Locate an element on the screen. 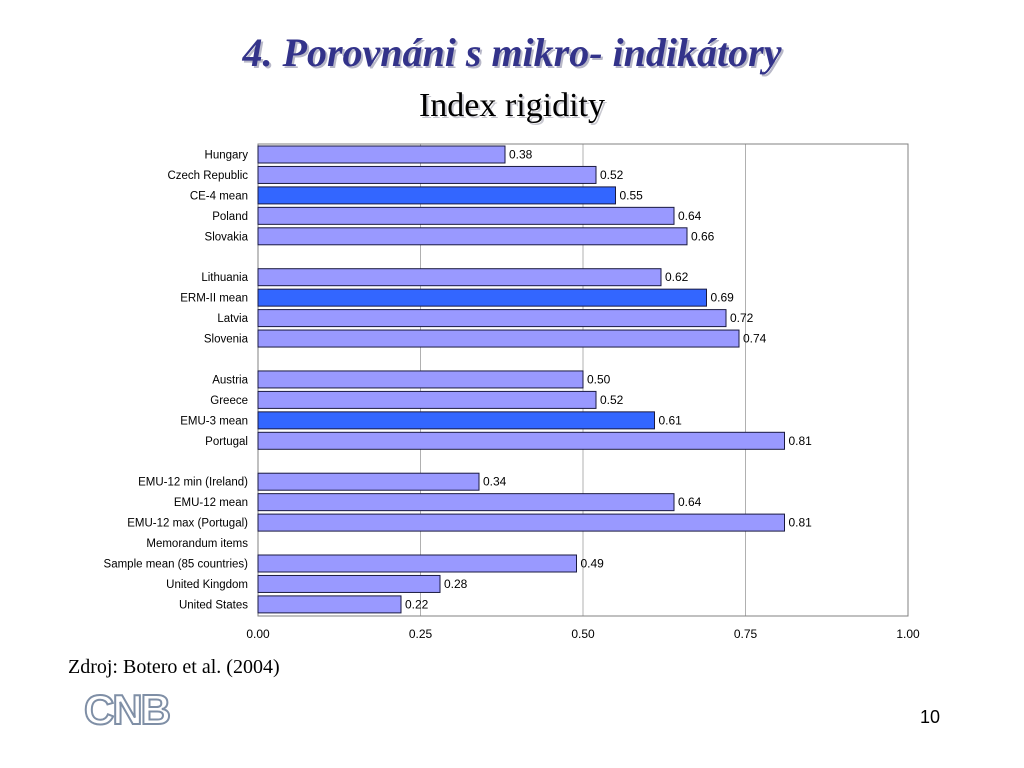  category-label: Greece is located at coordinates (229, 401).